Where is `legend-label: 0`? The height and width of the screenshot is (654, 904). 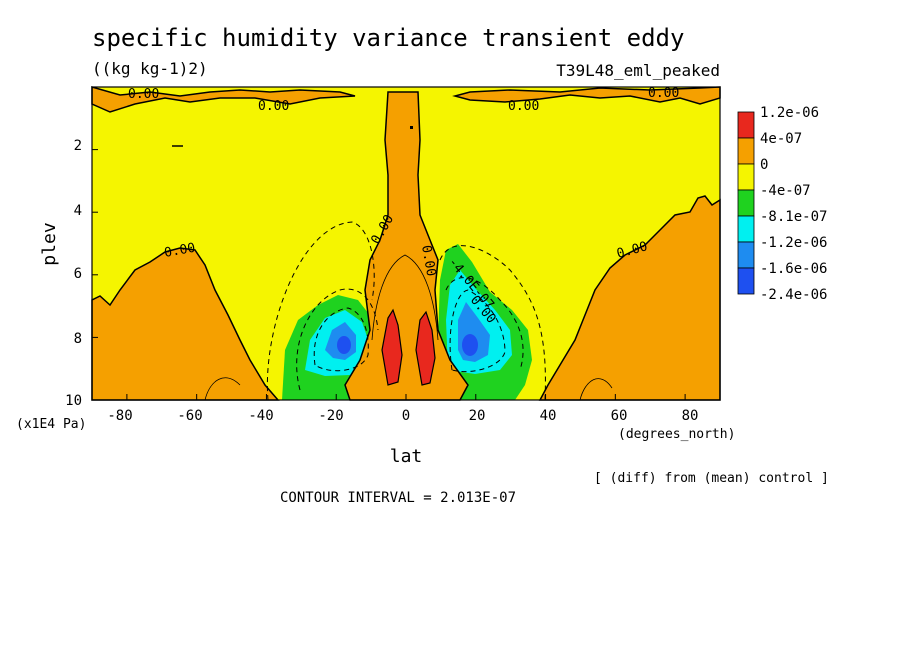
legend-label: 0 is located at coordinates (764, 165).